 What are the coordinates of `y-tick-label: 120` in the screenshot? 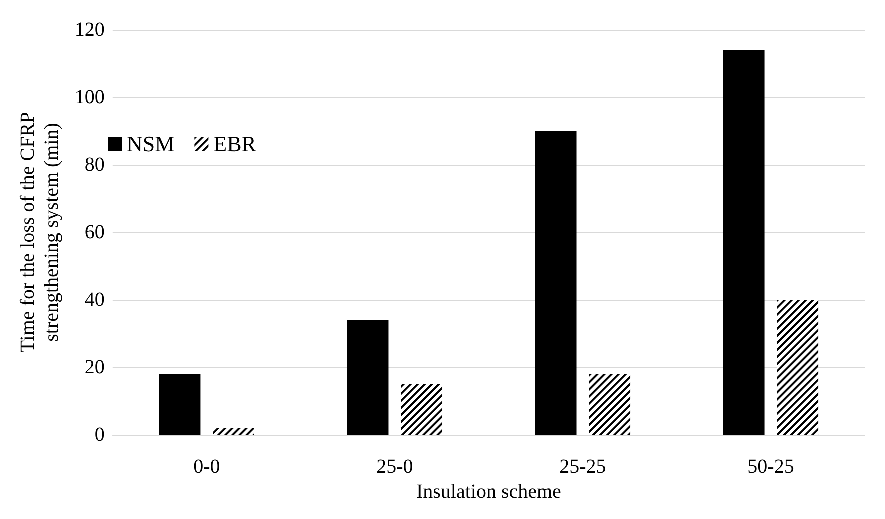 It's located at (89, 30).